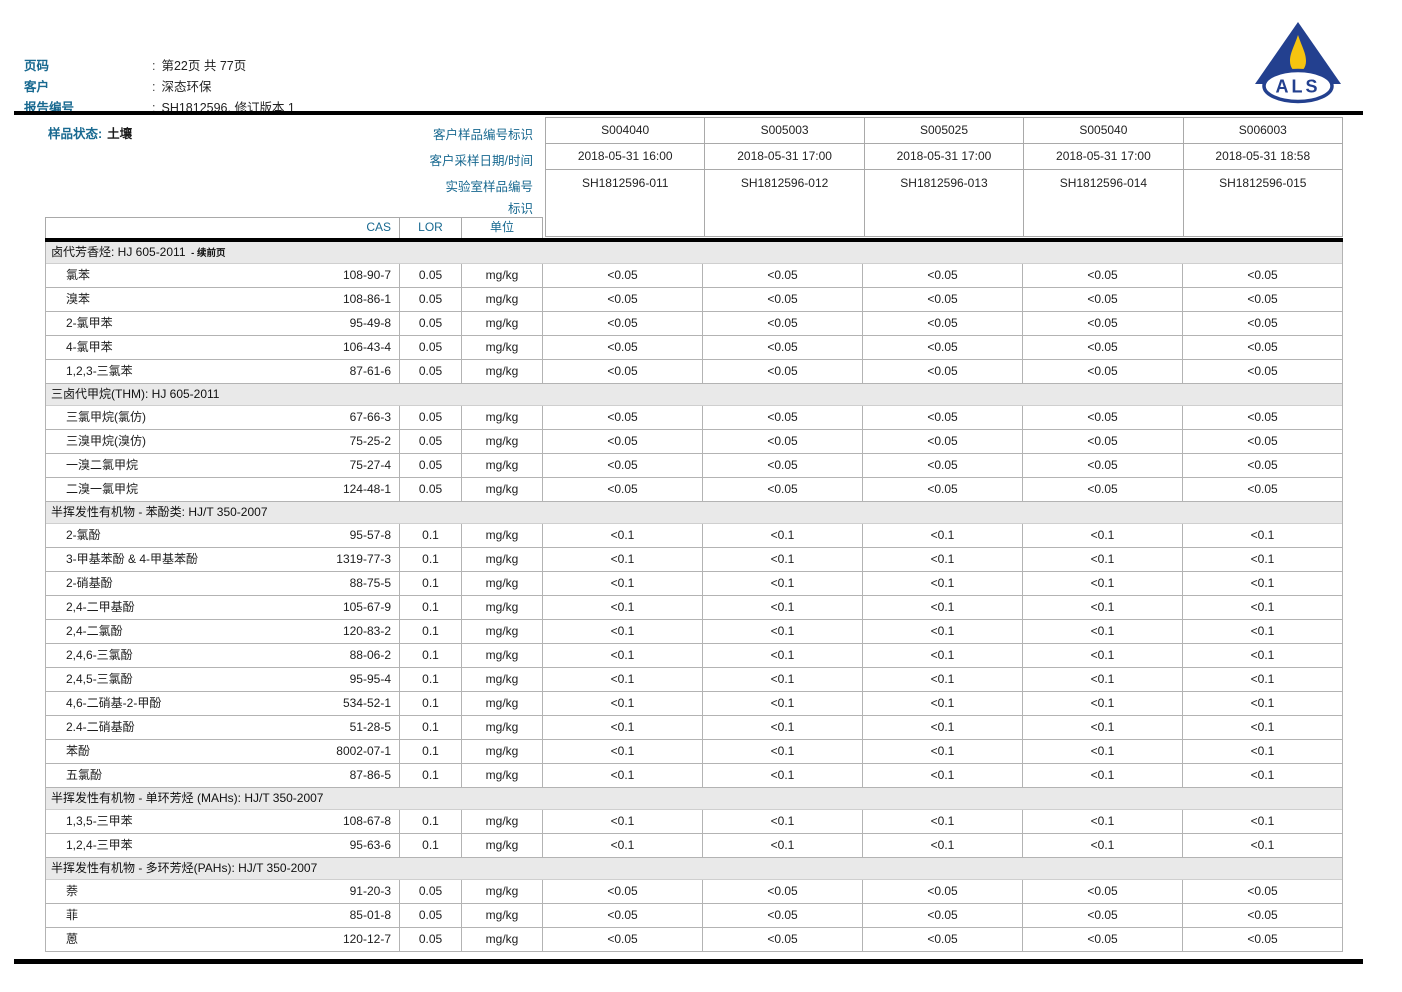 The image size is (1402, 992). Describe the element at coordinates (222, 891) in the screenshot. I see `analyte-cell: 萘 91-20-3` at that location.